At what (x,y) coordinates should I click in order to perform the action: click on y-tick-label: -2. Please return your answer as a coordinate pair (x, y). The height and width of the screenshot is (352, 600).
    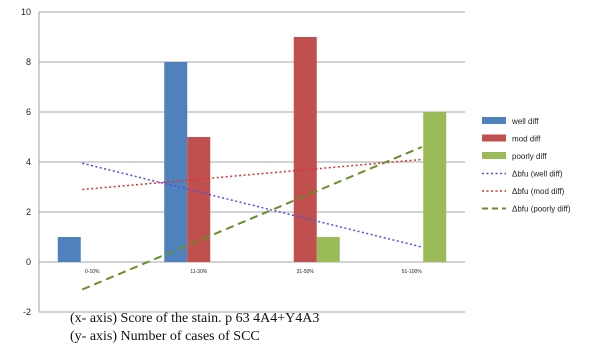
    Looking at the image, I should click on (27, 312).